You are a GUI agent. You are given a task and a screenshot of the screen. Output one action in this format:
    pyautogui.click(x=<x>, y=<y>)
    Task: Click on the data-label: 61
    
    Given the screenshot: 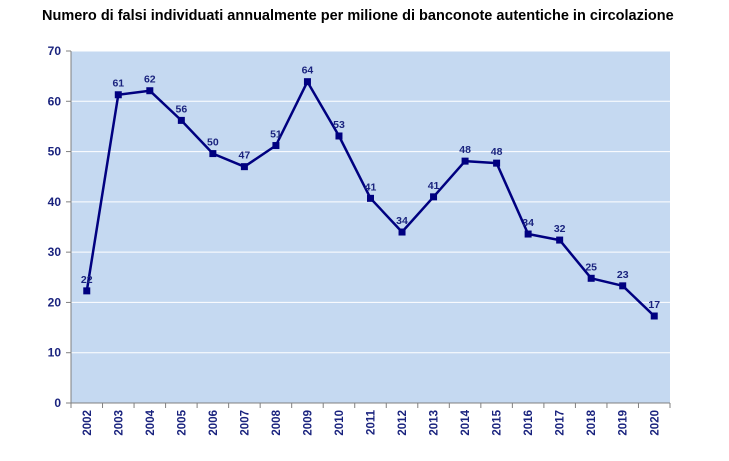 What is the action you would take?
    pyautogui.click(x=118, y=84)
    